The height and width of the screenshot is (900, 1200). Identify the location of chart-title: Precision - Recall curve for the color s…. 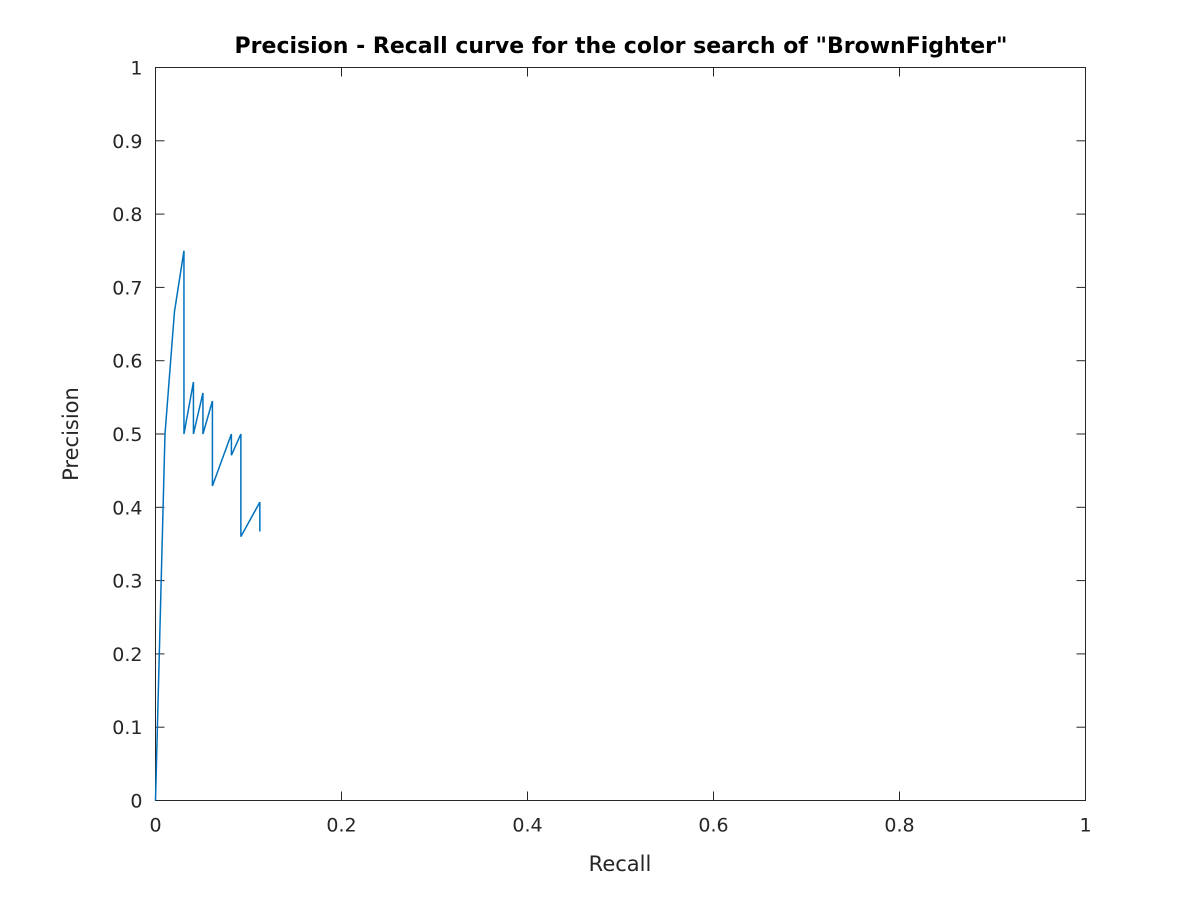
(621, 46).